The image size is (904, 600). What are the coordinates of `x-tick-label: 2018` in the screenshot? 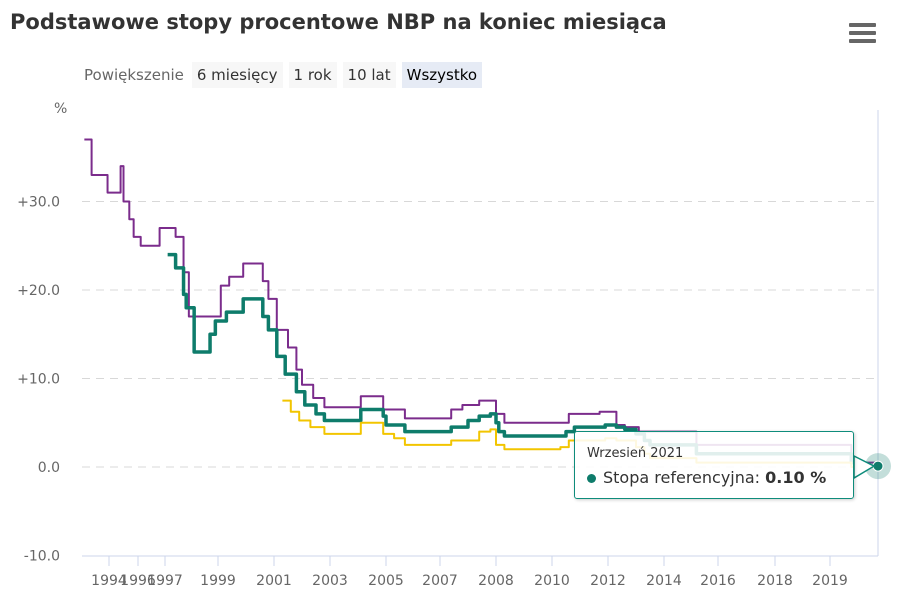 It's located at (775, 581).